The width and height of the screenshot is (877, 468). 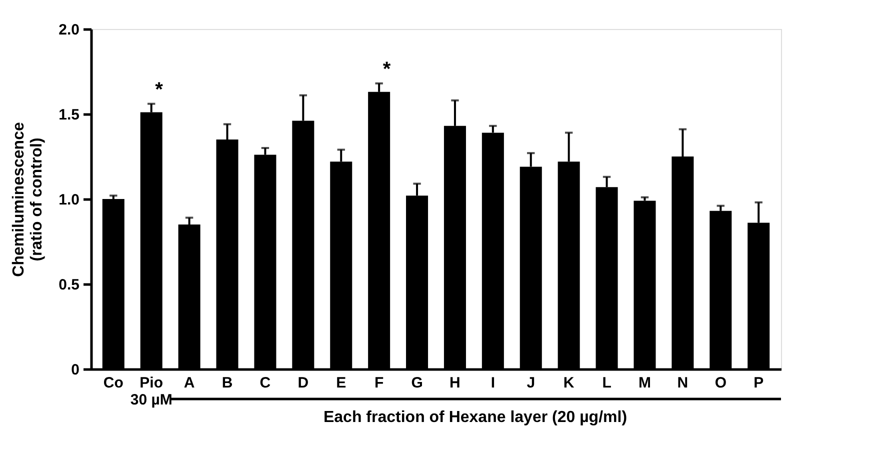 What do you see at coordinates (341, 383) in the screenshot?
I see `x-tick-label: E` at bounding box center [341, 383].